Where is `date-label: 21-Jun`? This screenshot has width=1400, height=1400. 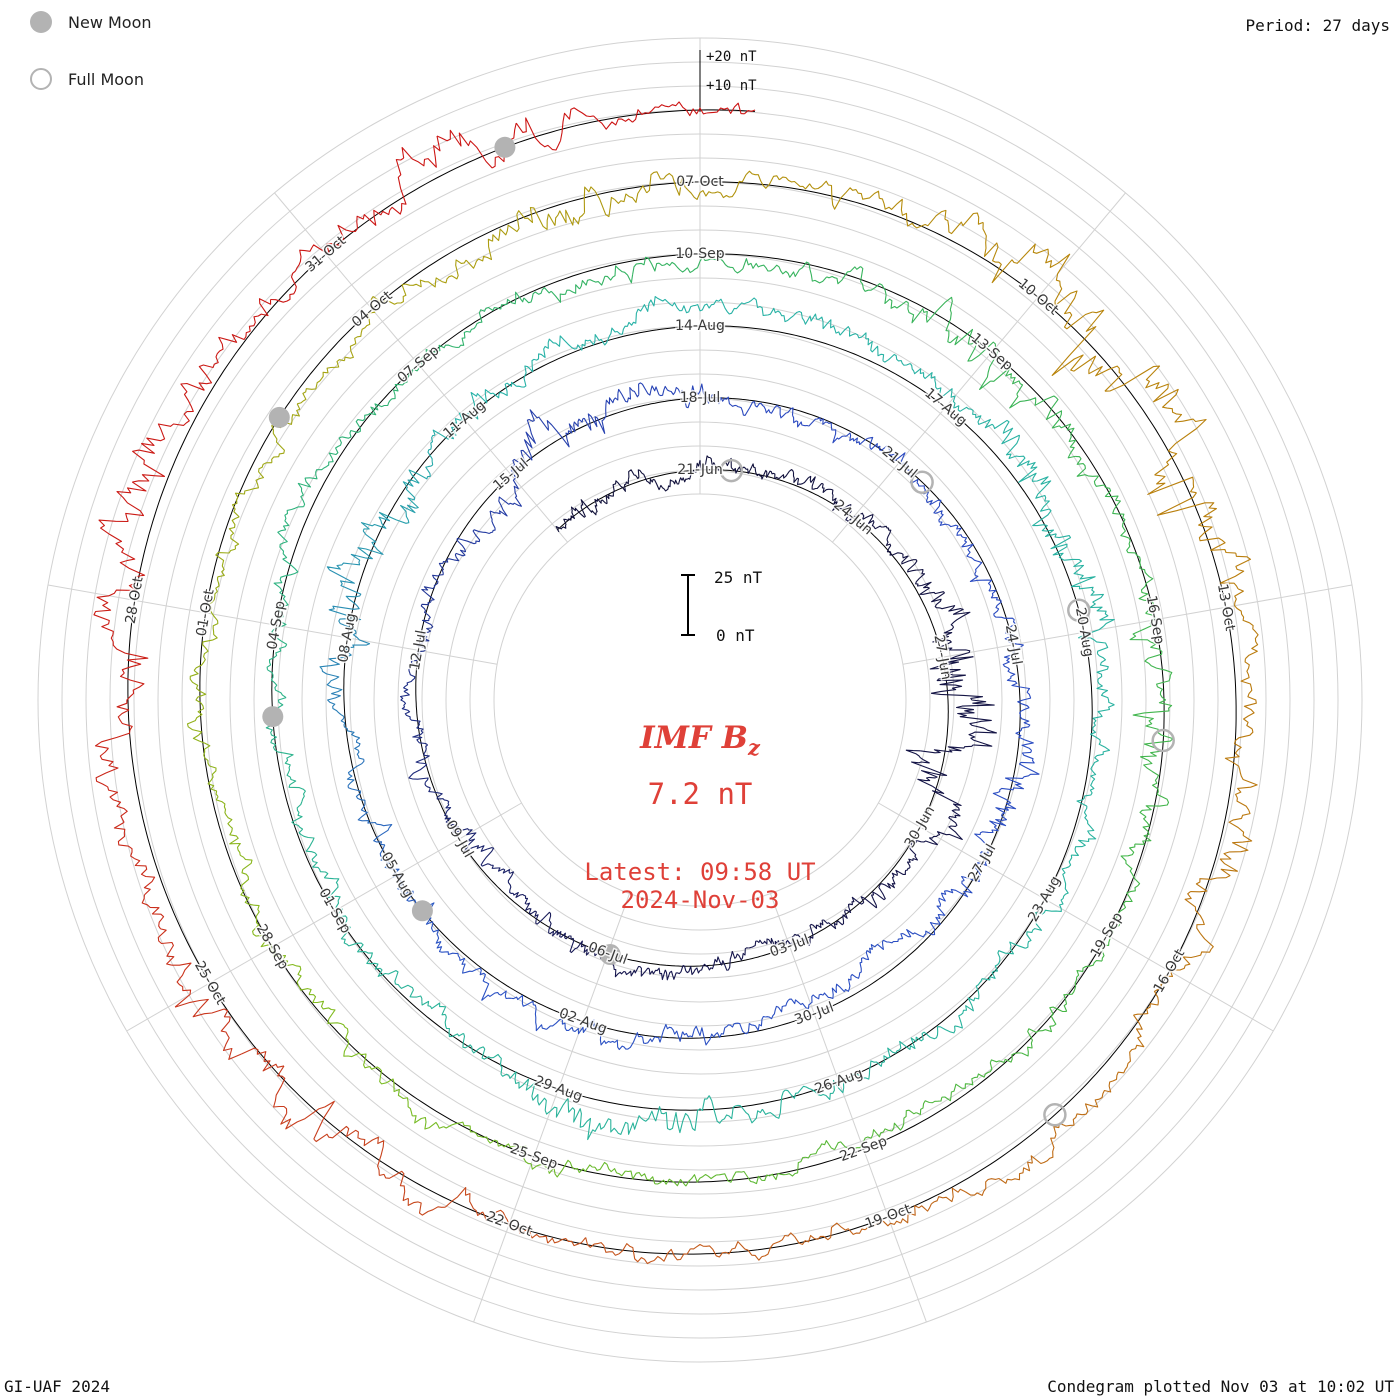
date-label: 21-Jun is located at coordinates (700, 470).